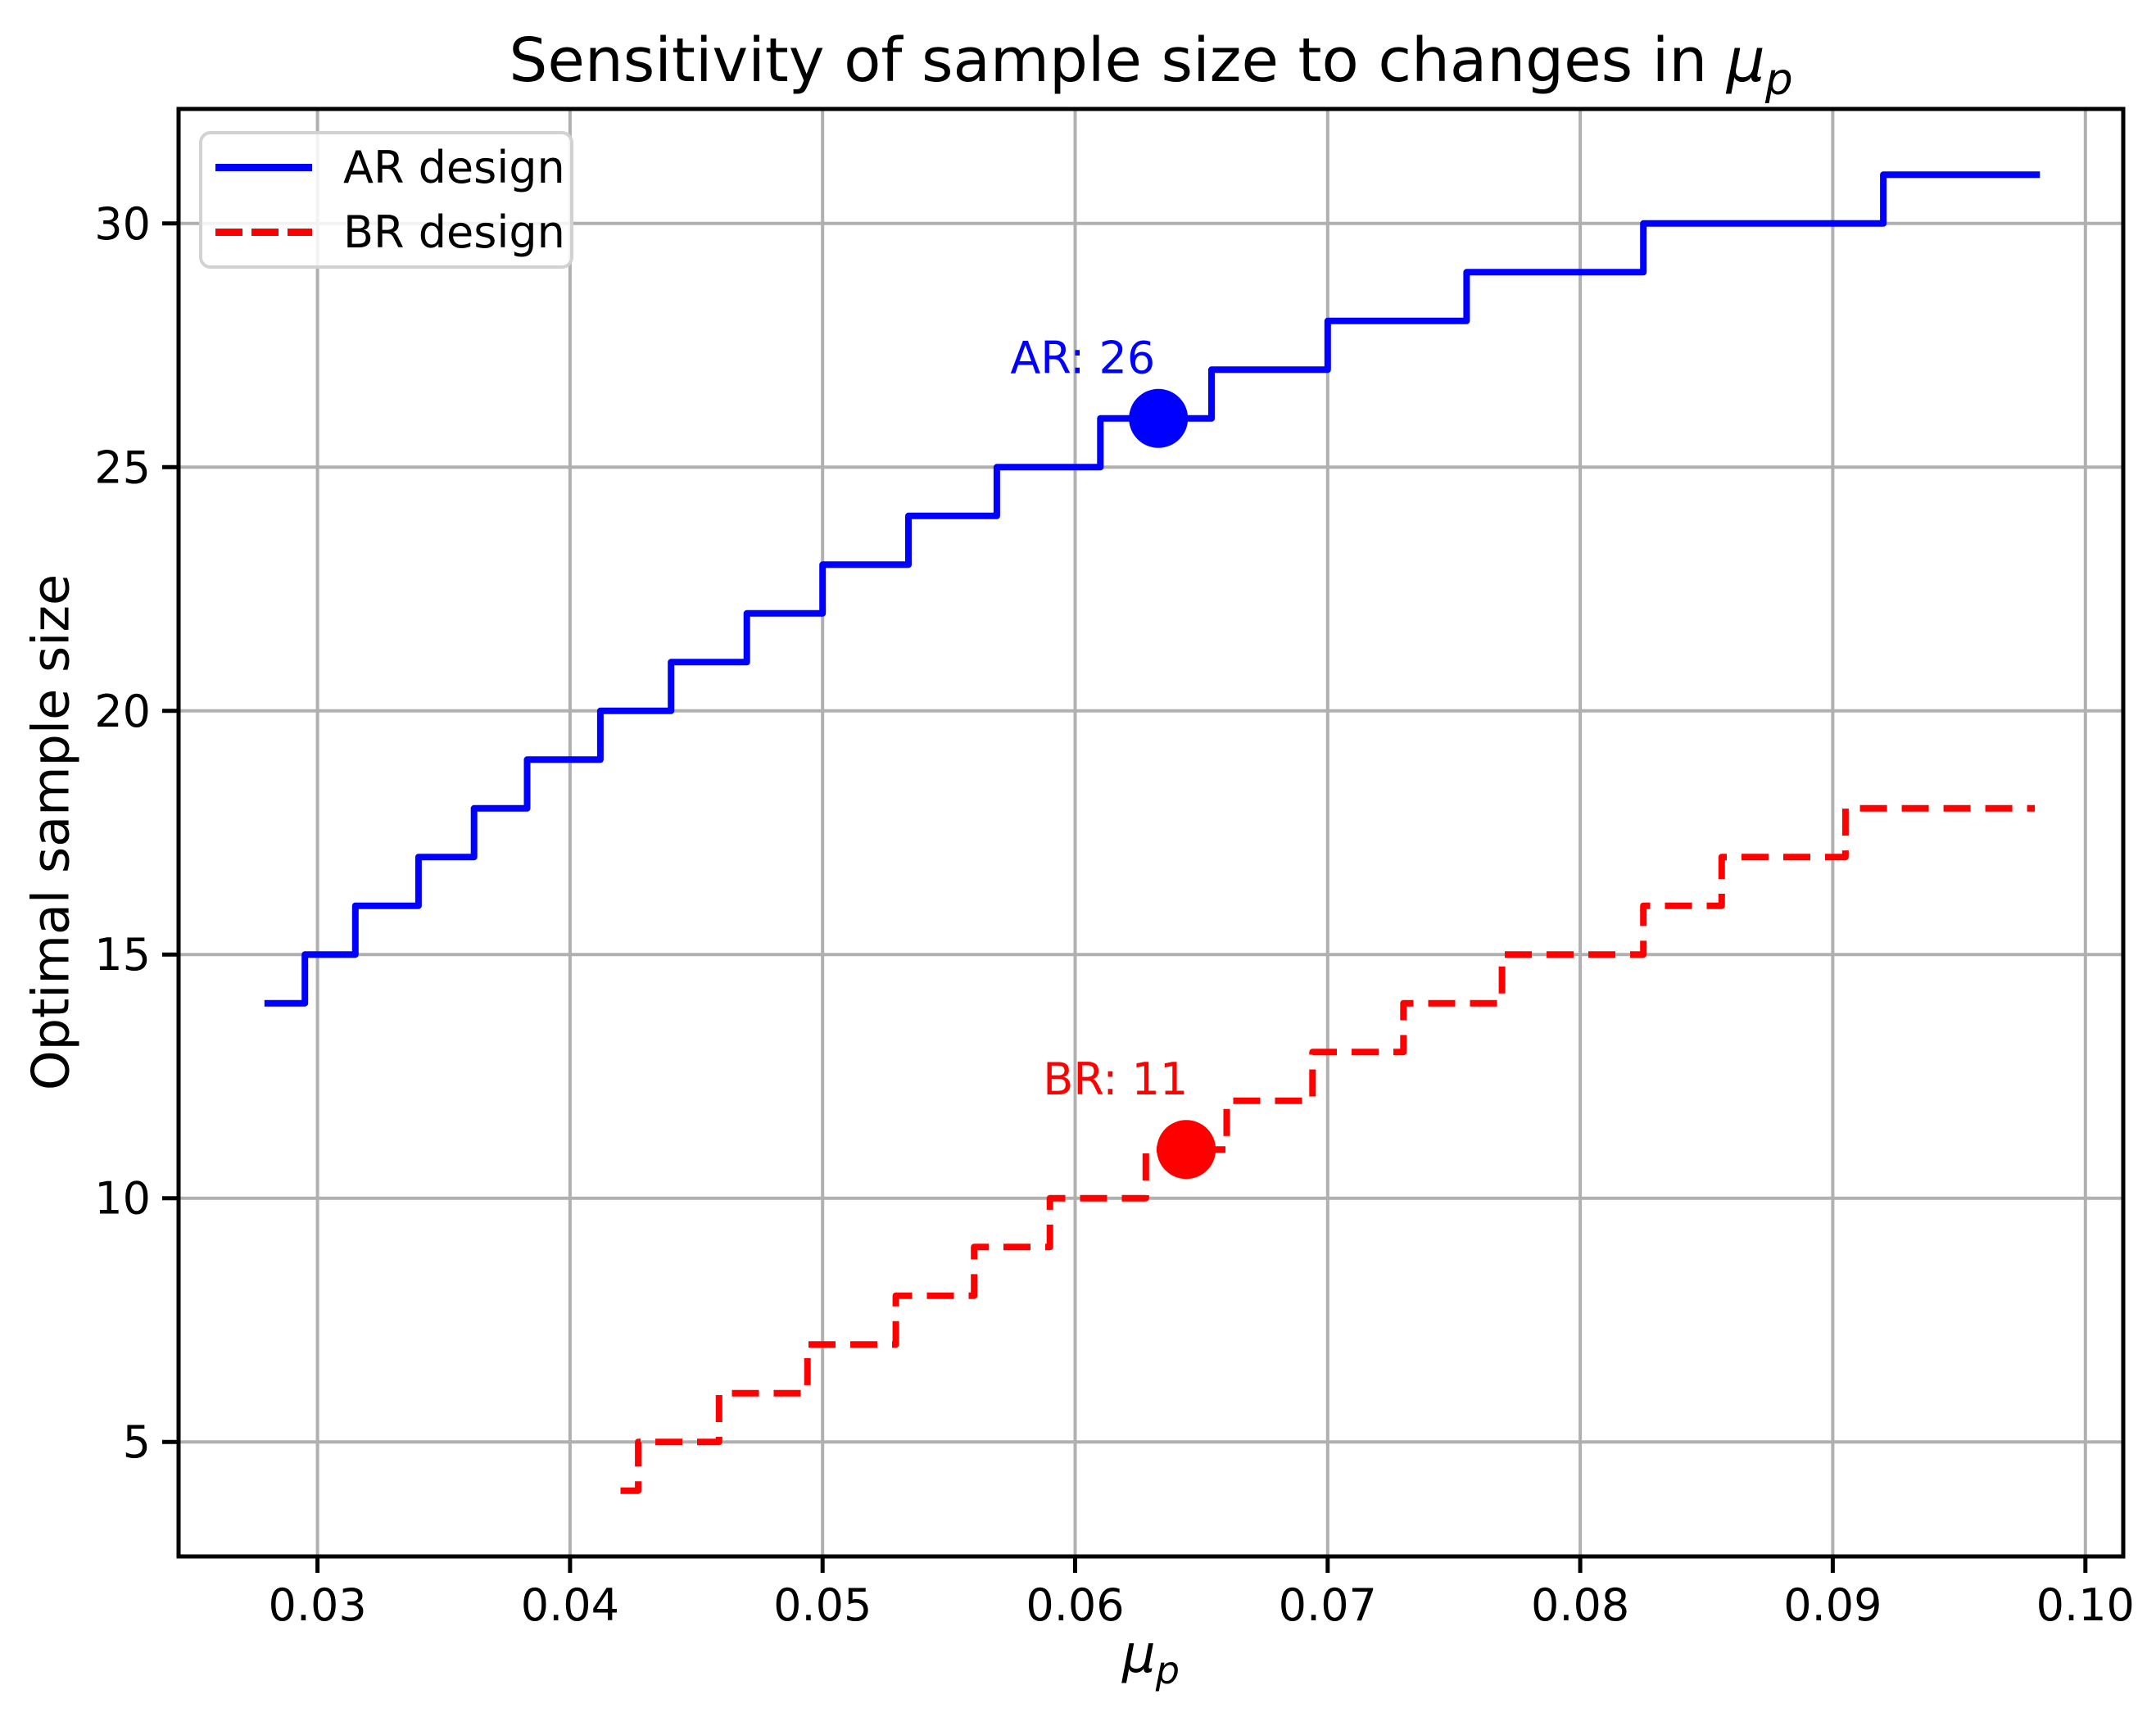 This screenshot has height=1717, width=2156. Describe the element at coordinates (137, 1442) in the screenshot. I see `y-tick-label: 5` at that location.